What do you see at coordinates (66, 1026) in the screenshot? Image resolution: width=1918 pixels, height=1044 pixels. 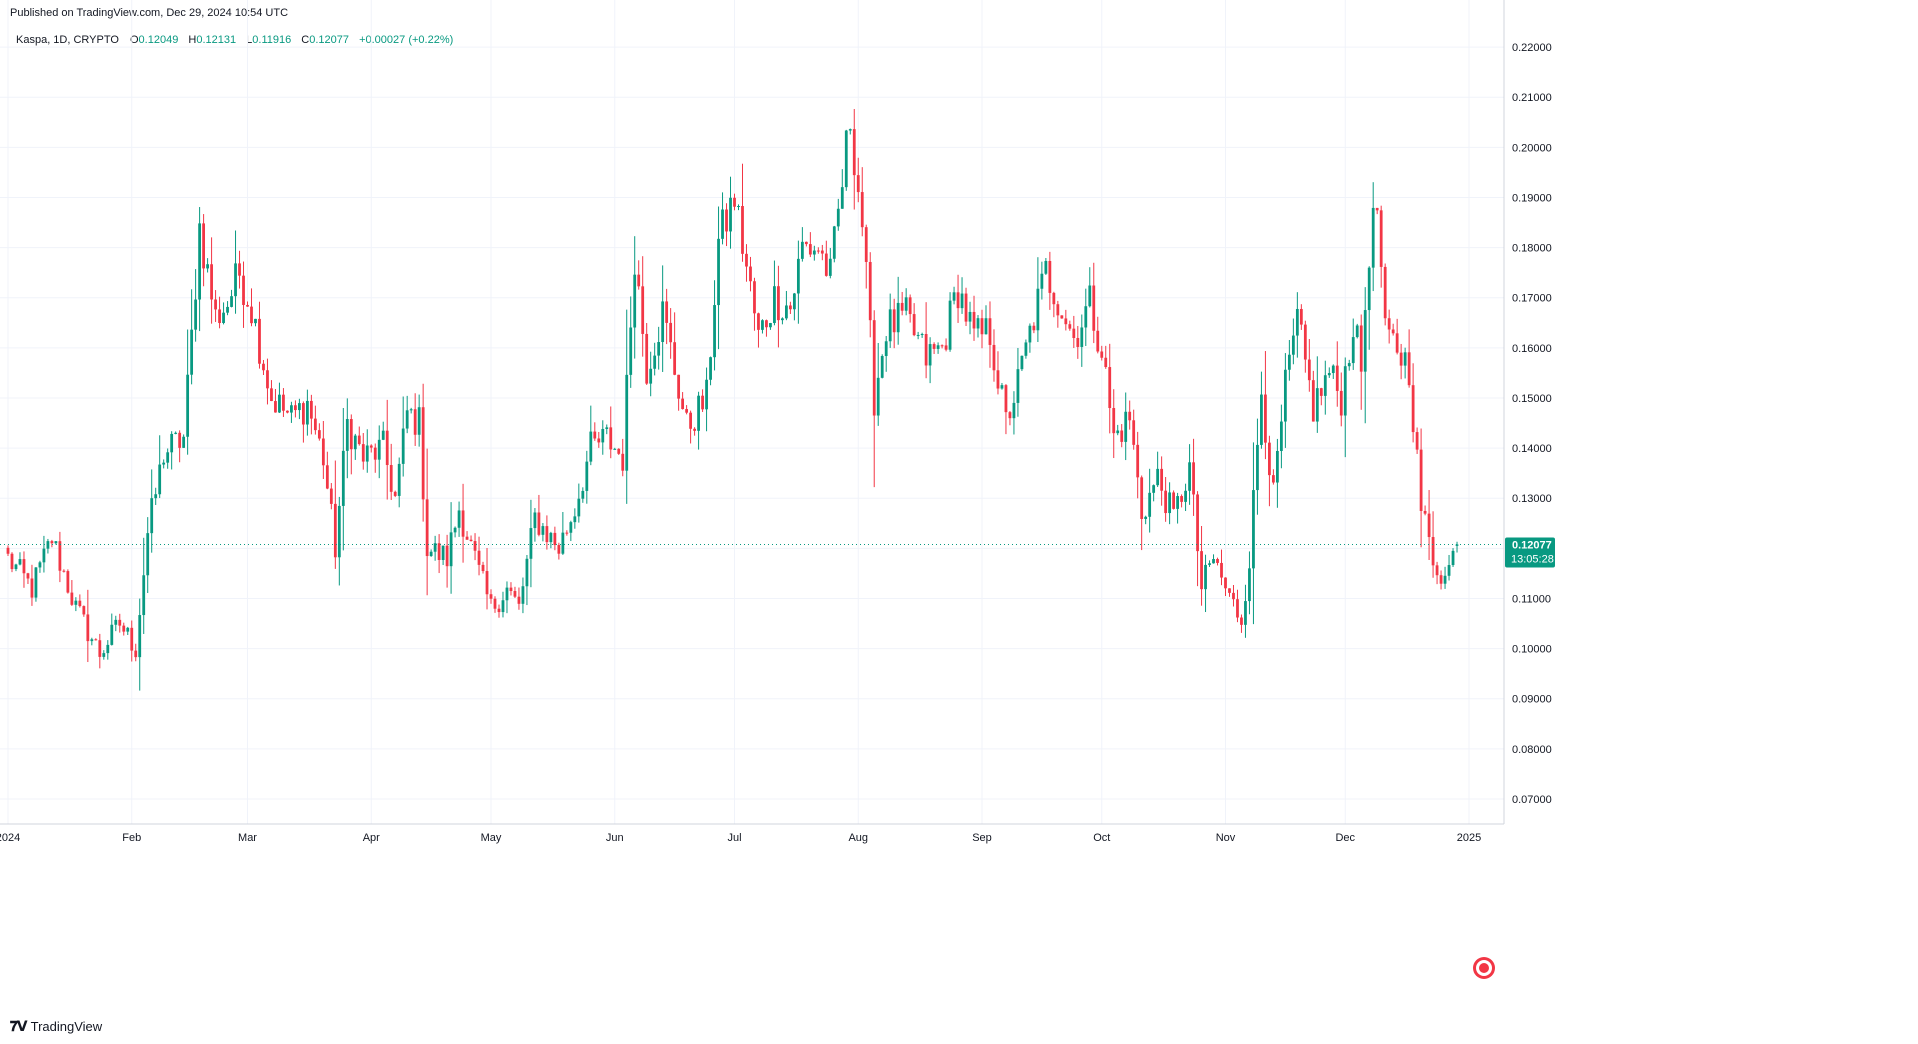 I see `brand-name: TradingView` at bounding box center [66, 1026].